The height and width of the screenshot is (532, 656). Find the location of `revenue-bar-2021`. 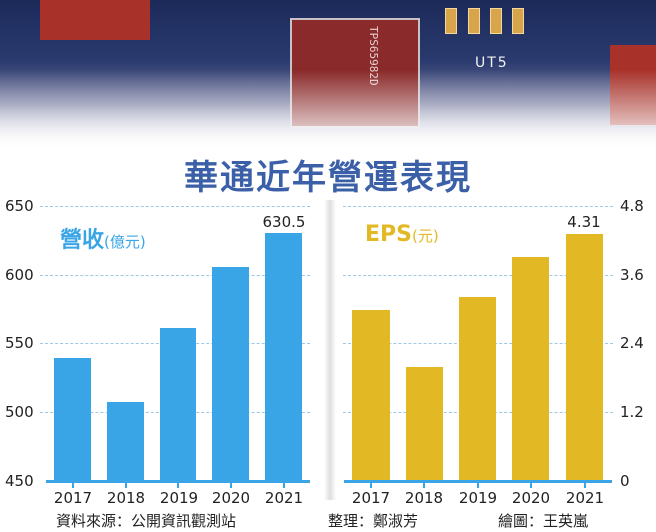

revenue-bar-2021 is located at coordinates (283, 357).